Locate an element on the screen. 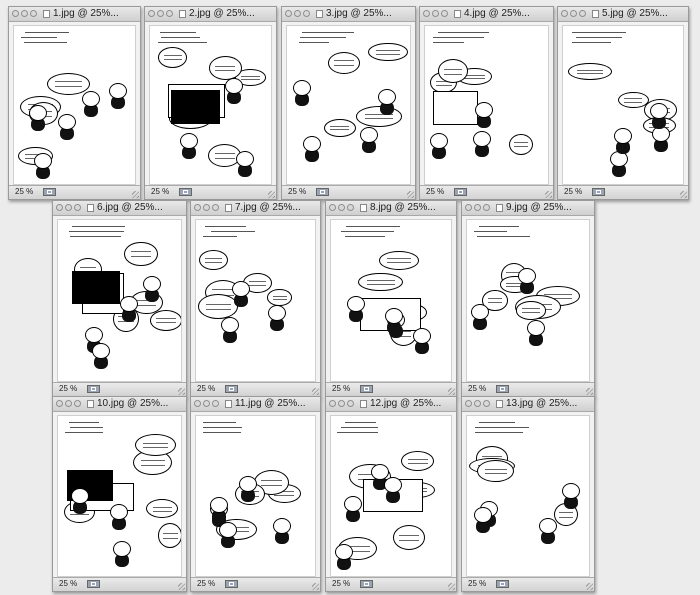 The height and width of the screenshot is (595, 700). preview-window-4: 4.jpg @ 25%... 25 % is located at coordinates (486, 103).